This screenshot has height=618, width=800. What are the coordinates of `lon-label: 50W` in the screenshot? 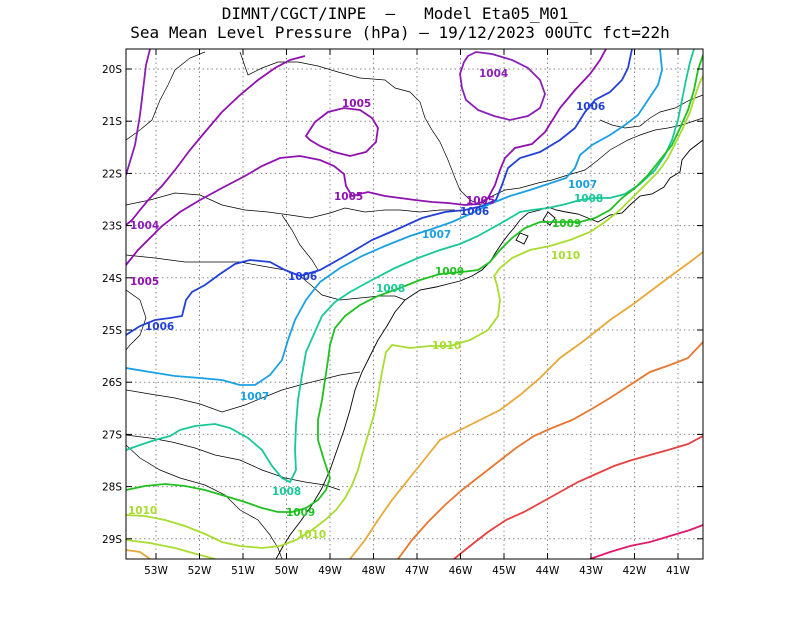 It's located at (287, 571).